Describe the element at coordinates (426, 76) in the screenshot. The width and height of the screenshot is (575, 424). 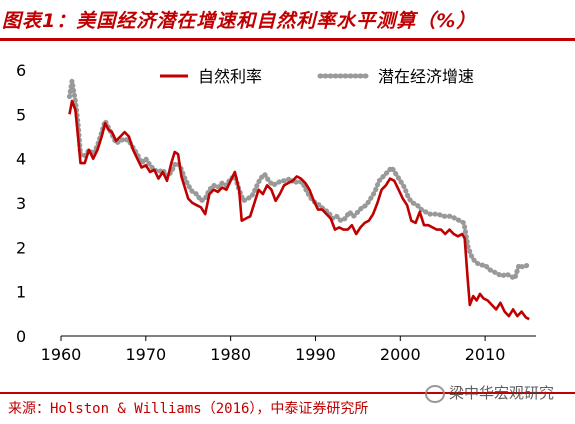
I see `legend-label-potential-growth: 潜在经济增速` at that location.